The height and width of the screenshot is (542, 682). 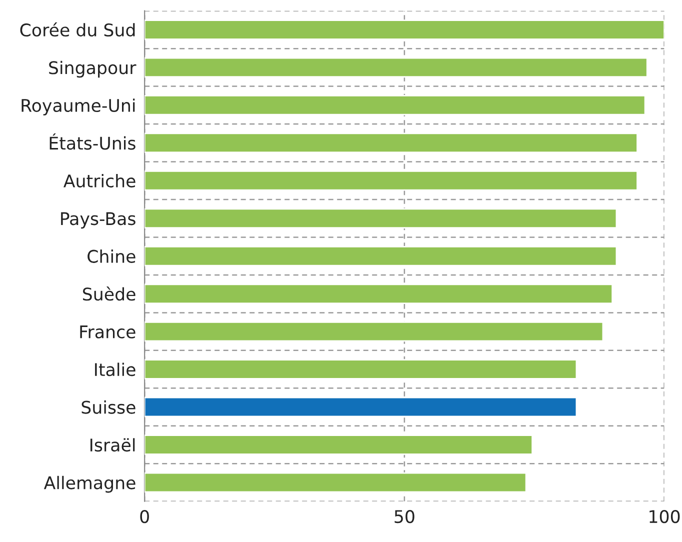 I want to click on y-tick-label: Italie, so click(x=115, y=369).